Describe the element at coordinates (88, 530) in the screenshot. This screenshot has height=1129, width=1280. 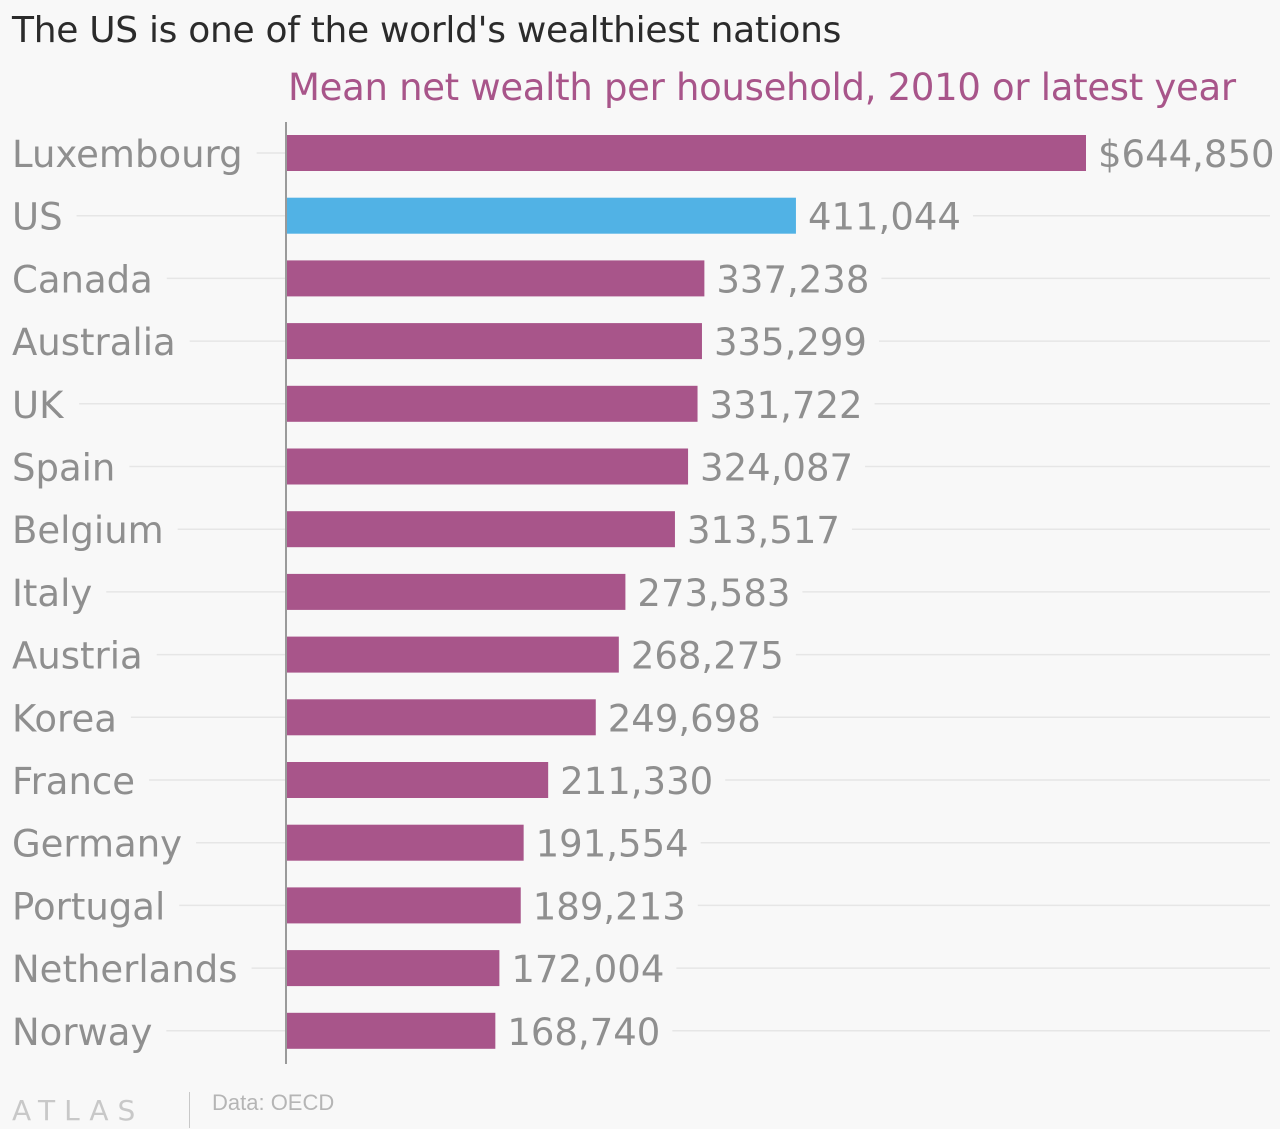
I see `category-label: Belgium` at that location.